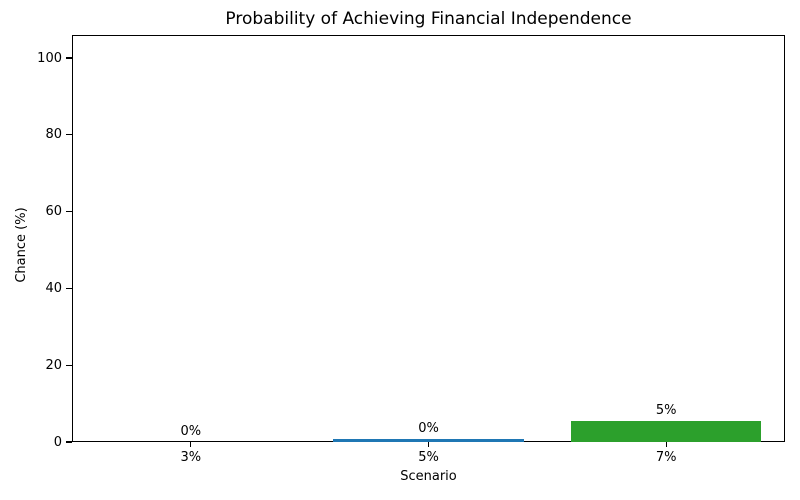 Image resolution: width=800 pixels, height=500 pixels. I want to click on y-tick-label: 40, so click(53, 288).